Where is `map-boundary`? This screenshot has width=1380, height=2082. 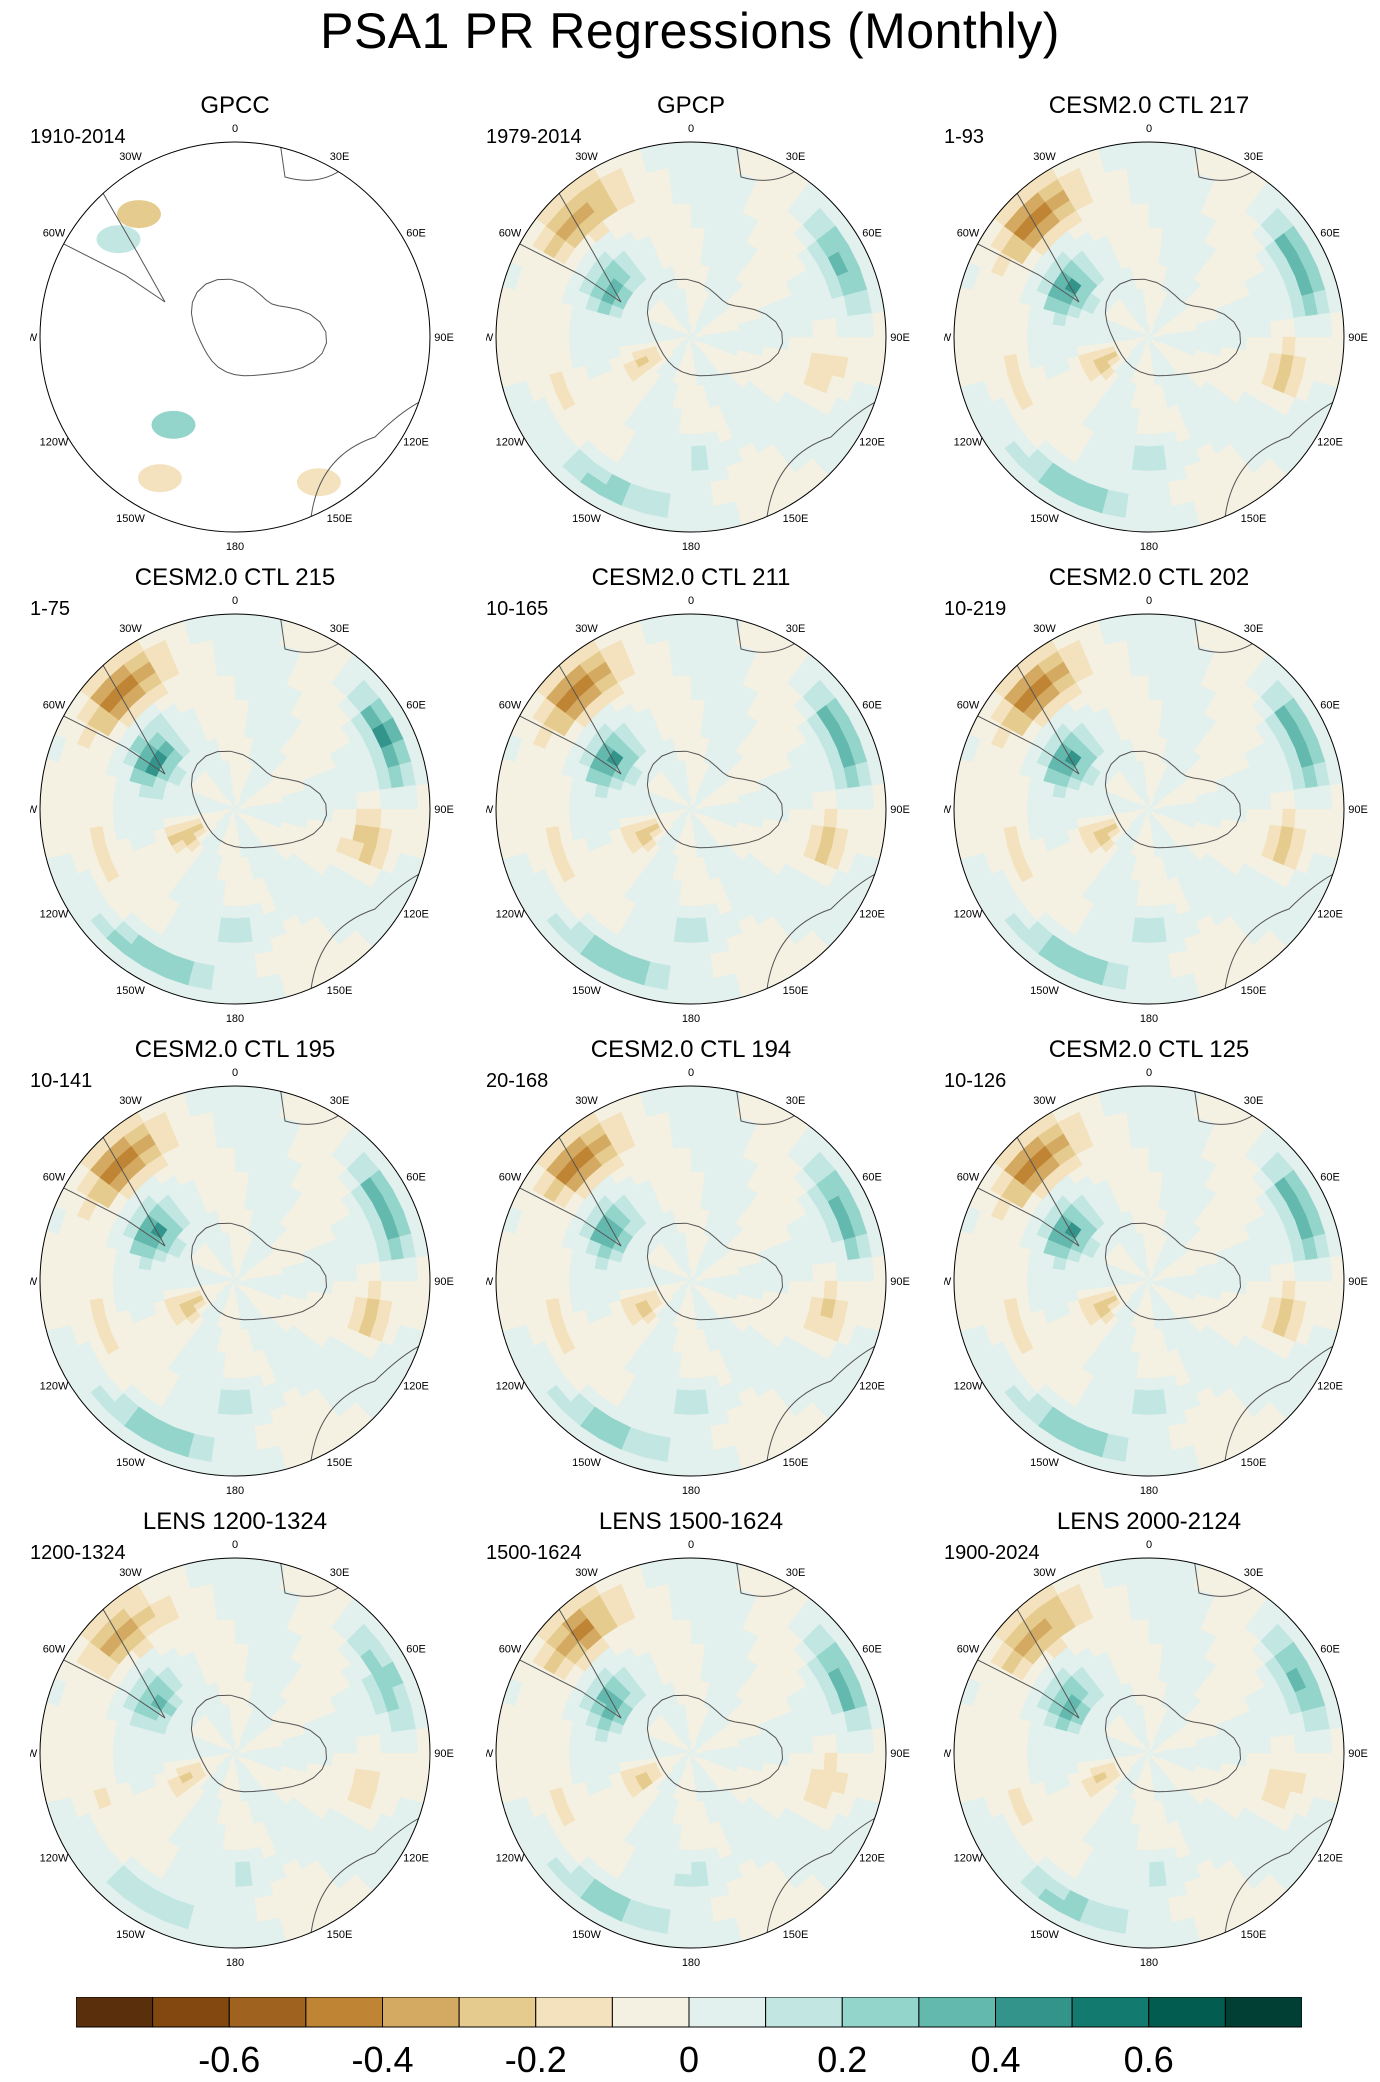 map-boundary is located at coordinates (235, 337).